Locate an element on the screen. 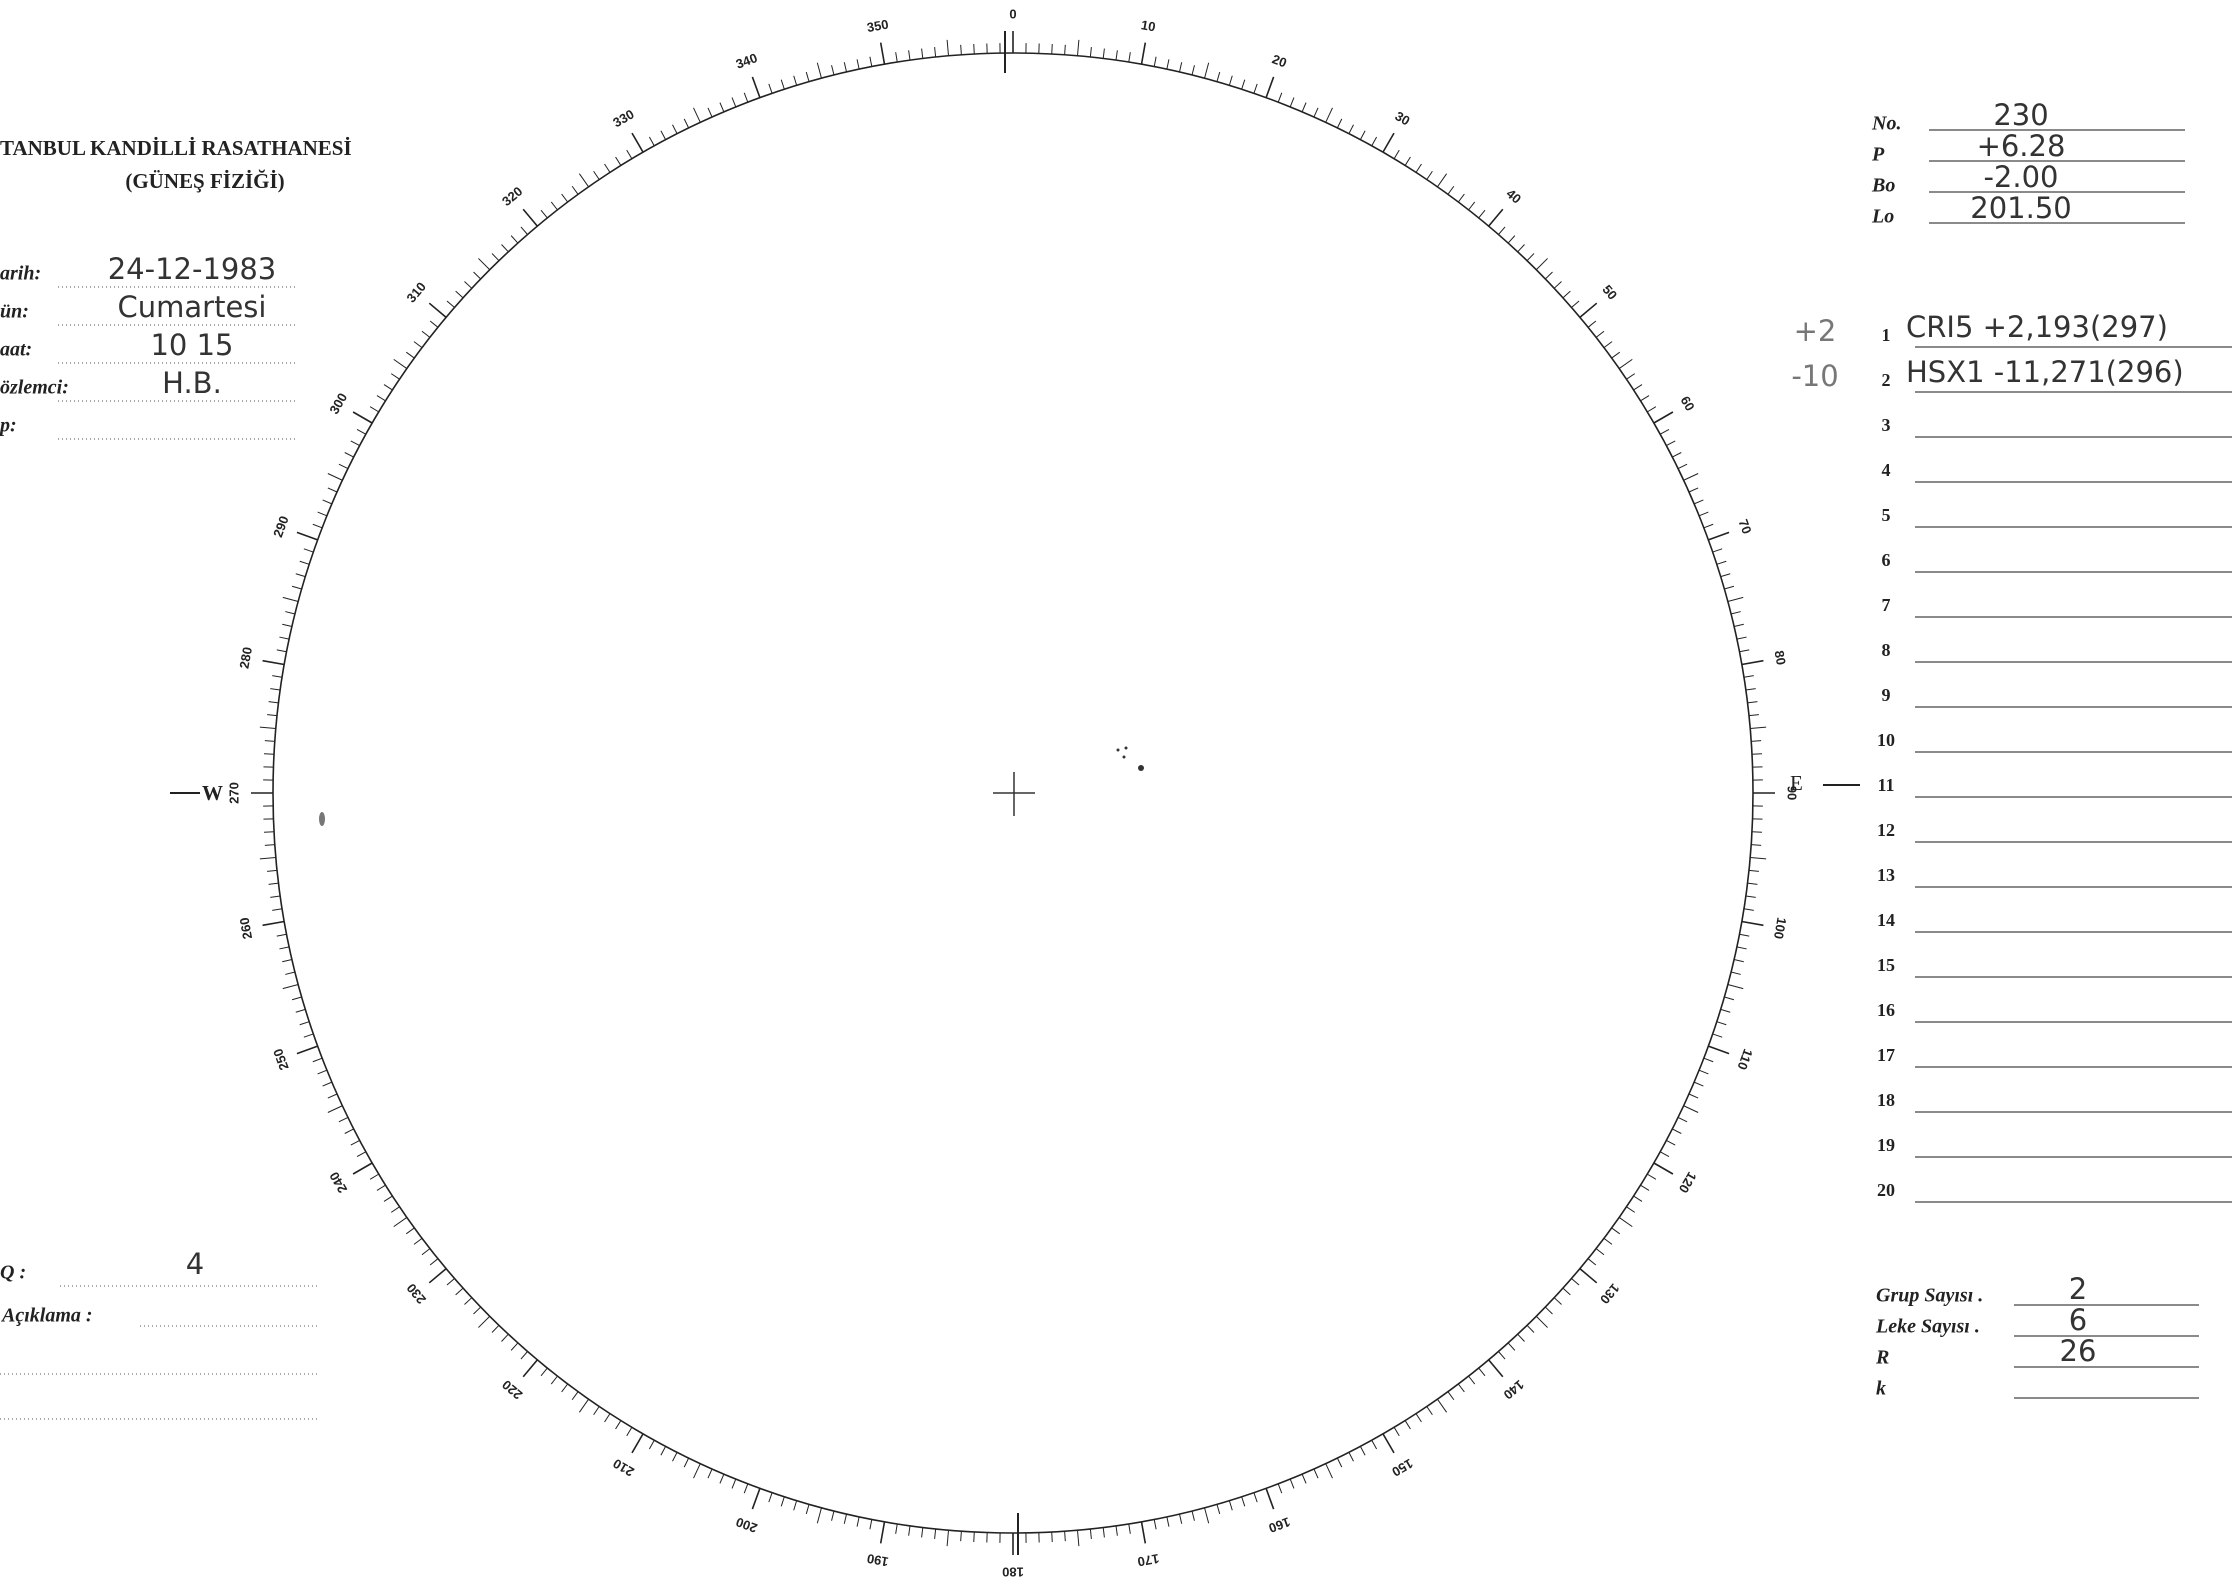 The height and width of the screenshot is (1587, 2232). row-number: 5 is located at coordinates (1886, 515).